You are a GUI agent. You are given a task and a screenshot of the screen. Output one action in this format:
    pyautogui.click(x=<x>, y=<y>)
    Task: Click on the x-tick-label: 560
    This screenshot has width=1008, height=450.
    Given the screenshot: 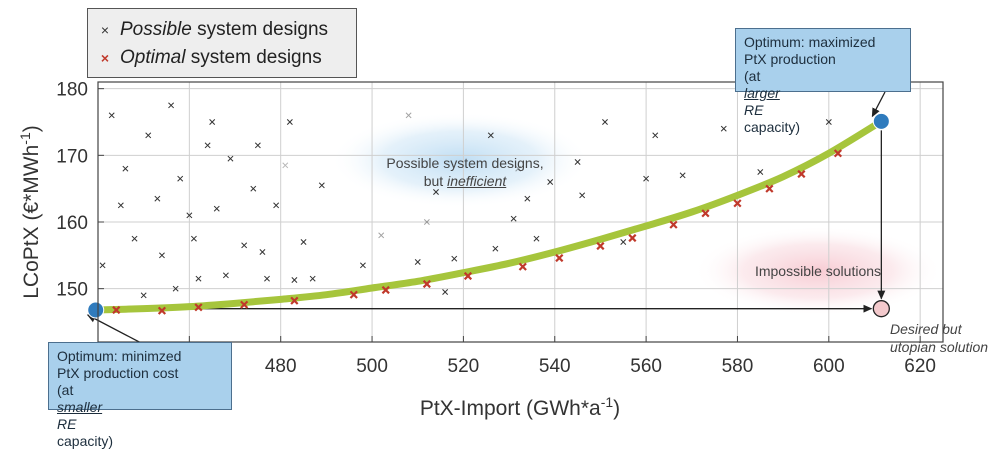 What is the action you would take?
    pyautogui.click(x=646, y=366)
    